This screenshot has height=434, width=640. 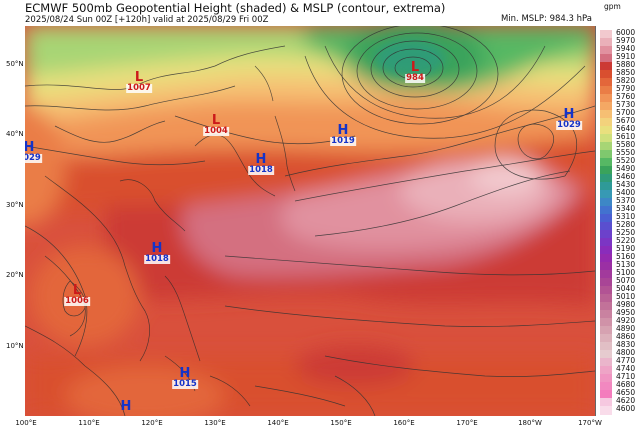 I want to click on colorbar-tick-label: 4740, so click(x=626, y=368).